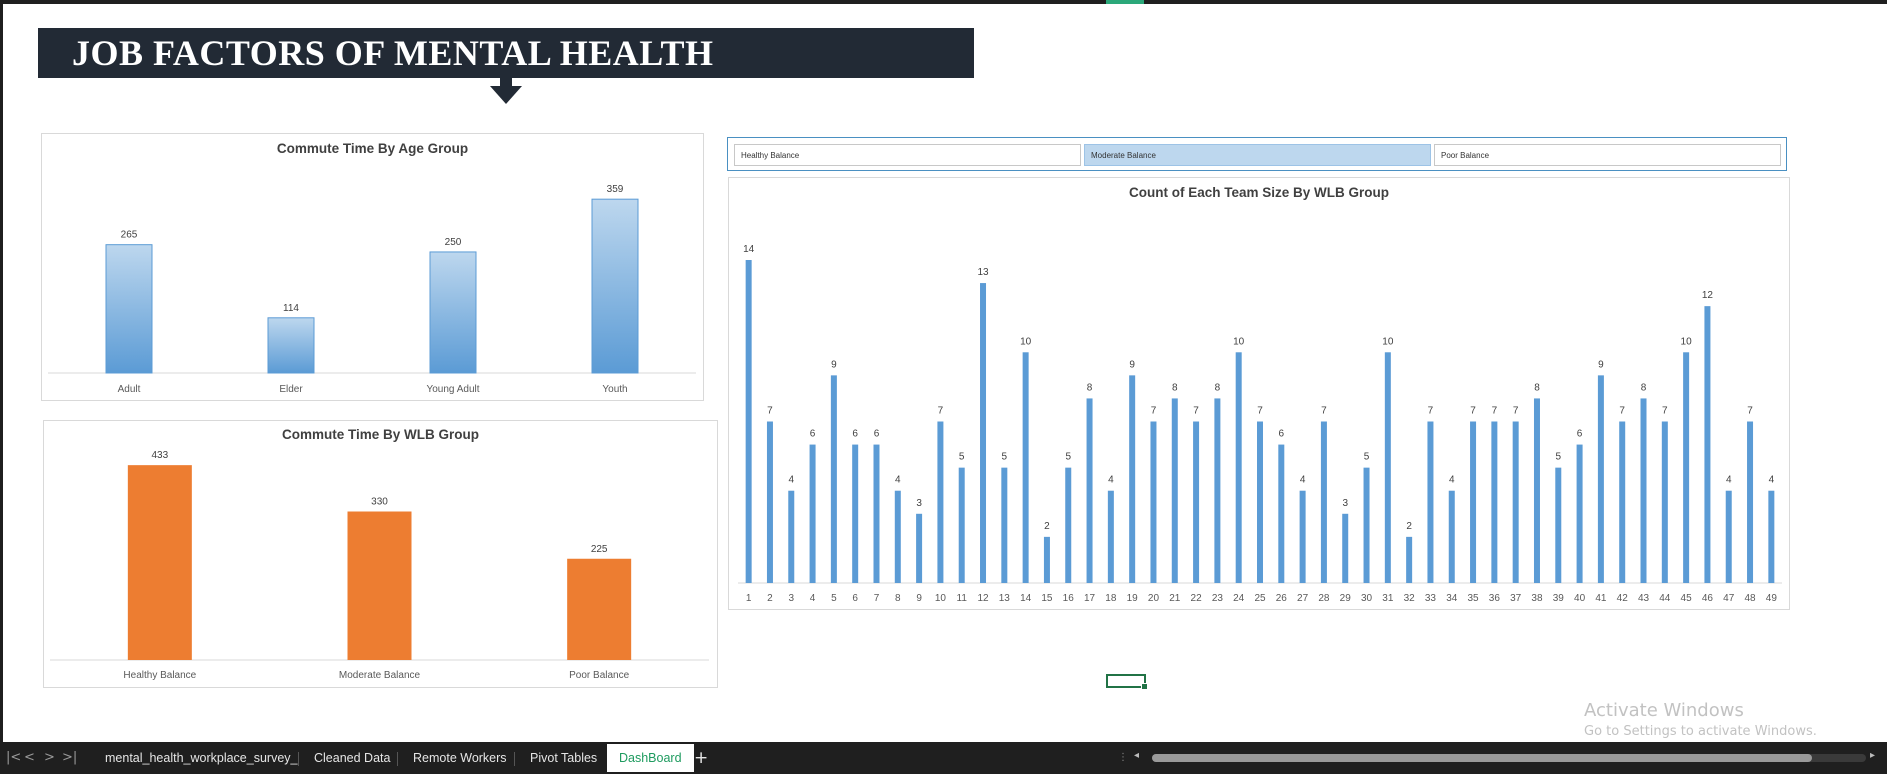 This screenshot has width=1887, height=774. What do you see at coordinates (460, 758) in the screenshot?
I see `tab-remote-workers: Remote Workers` at bounding box center [460, 758].